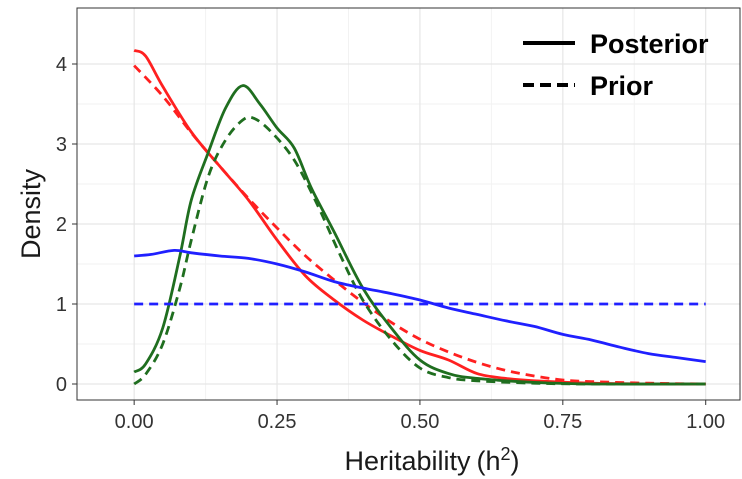 This screenshot has width=742, height=479. What do you see at coordinates (61, 305) in the screenshot?
I see `y-tick-label: 1` at bounding box center [61, 305].